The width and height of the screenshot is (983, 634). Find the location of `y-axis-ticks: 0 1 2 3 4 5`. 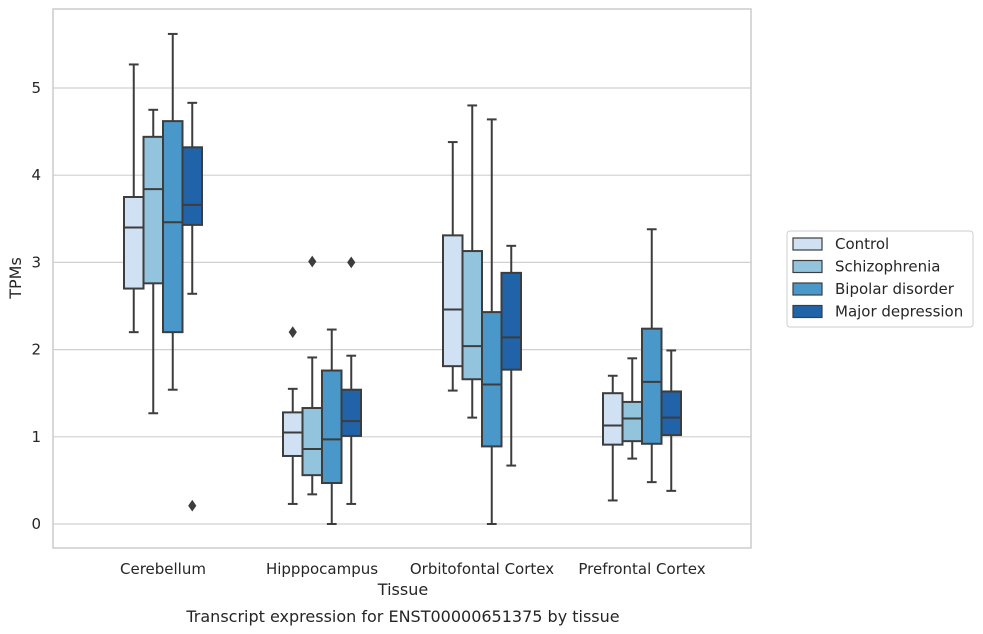

y-axis-ticks: 0 1 2 3 4 5 is located at coordinates (36, 306).